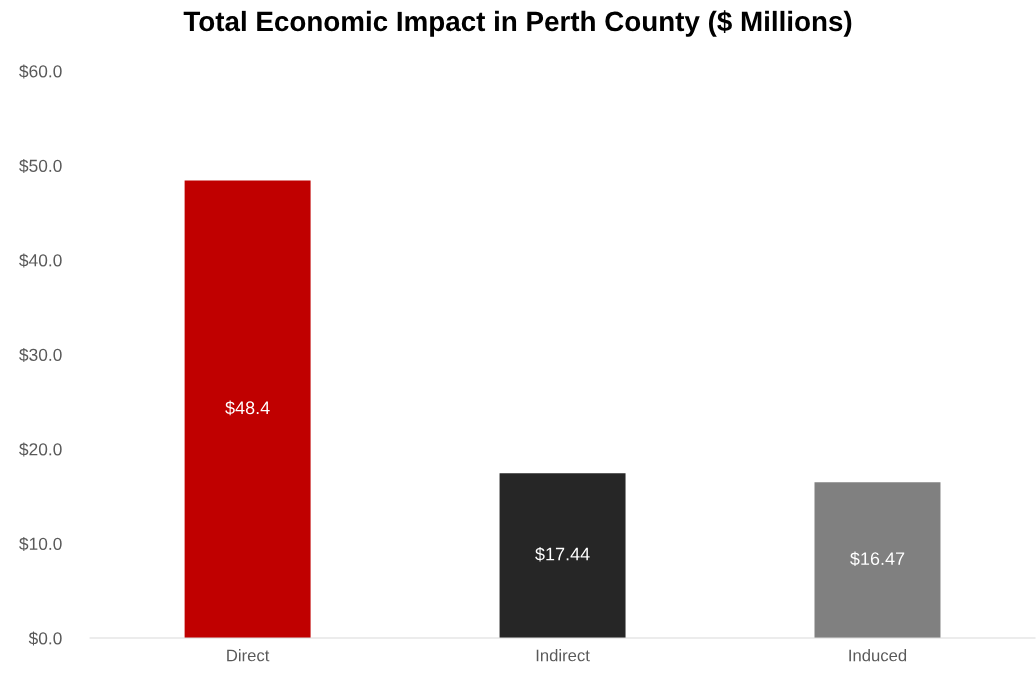 The height and width of the screenshot is (673, 1036). What do you see at coordinates (40, 71) in the screenshot?
I see `y-tick-label: $60.0` at bounding box center [40, 71].